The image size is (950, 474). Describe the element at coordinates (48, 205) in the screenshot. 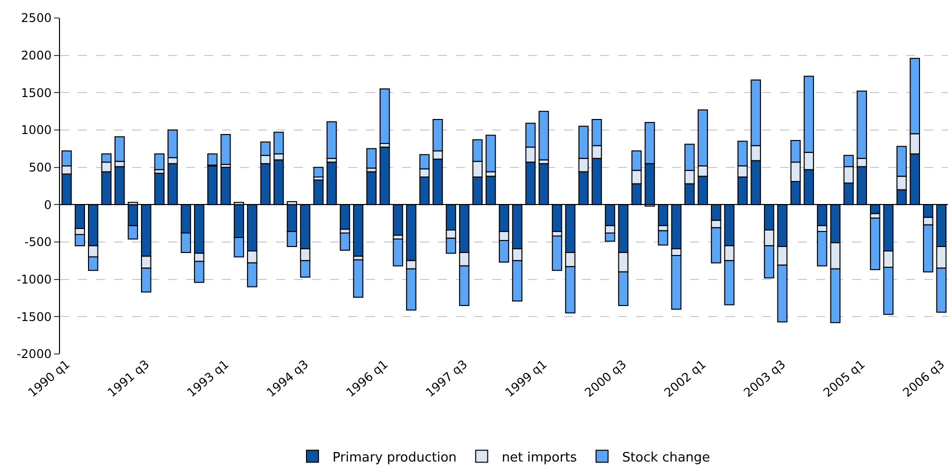

I see `y-tick-label: 0` at that location.